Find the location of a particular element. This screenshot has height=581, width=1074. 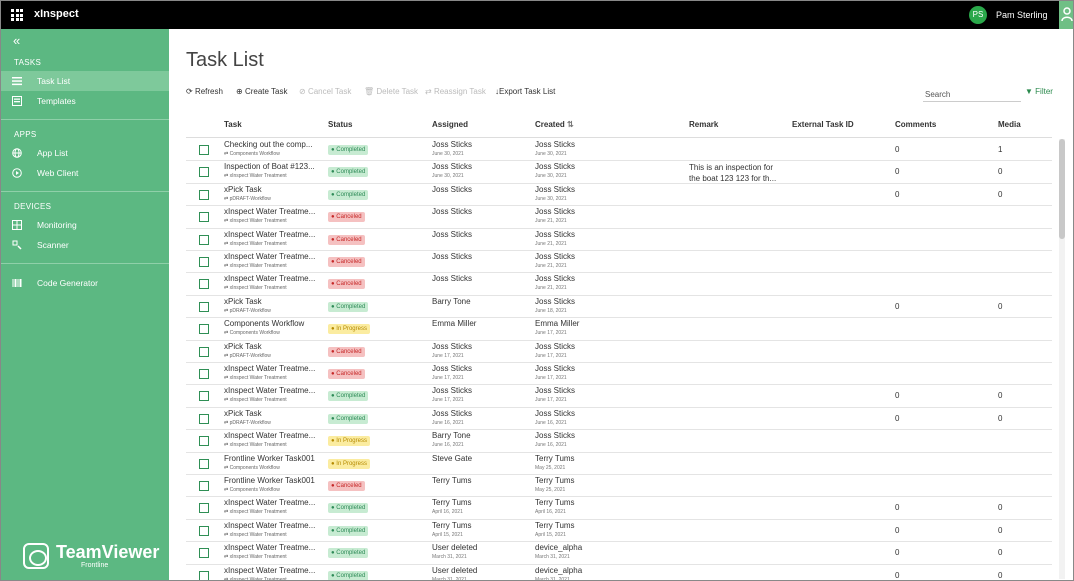

col-task: Task is located at coordinates (233, 124).